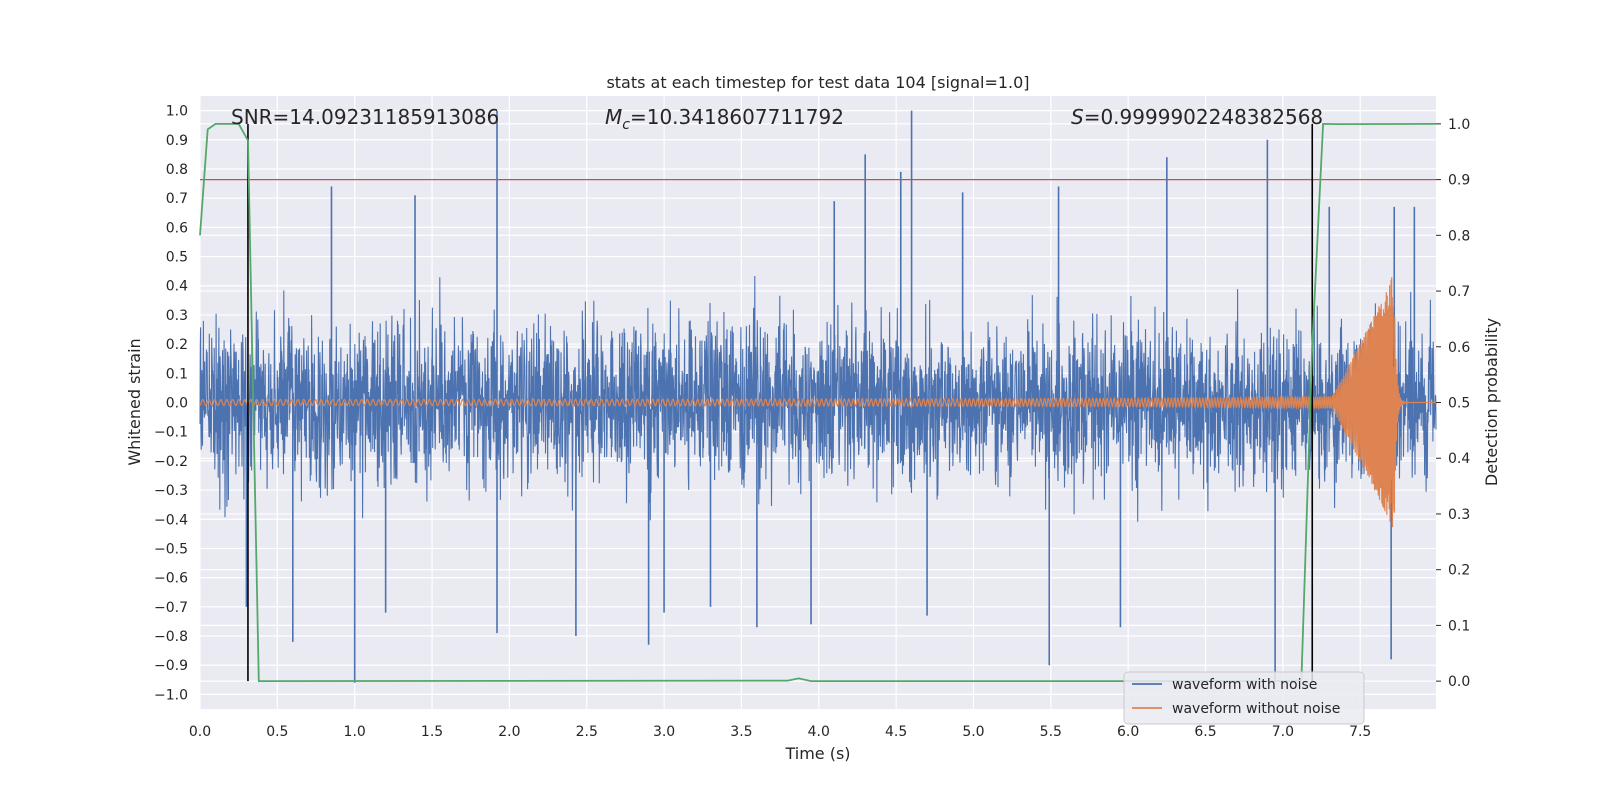 This screenshot has width=1600, height=800. What do you see at coordinates (1256, 709) in the screenshot?
I see `legend-label-clean: waveform without noise` at bounding box center [1256, 709].